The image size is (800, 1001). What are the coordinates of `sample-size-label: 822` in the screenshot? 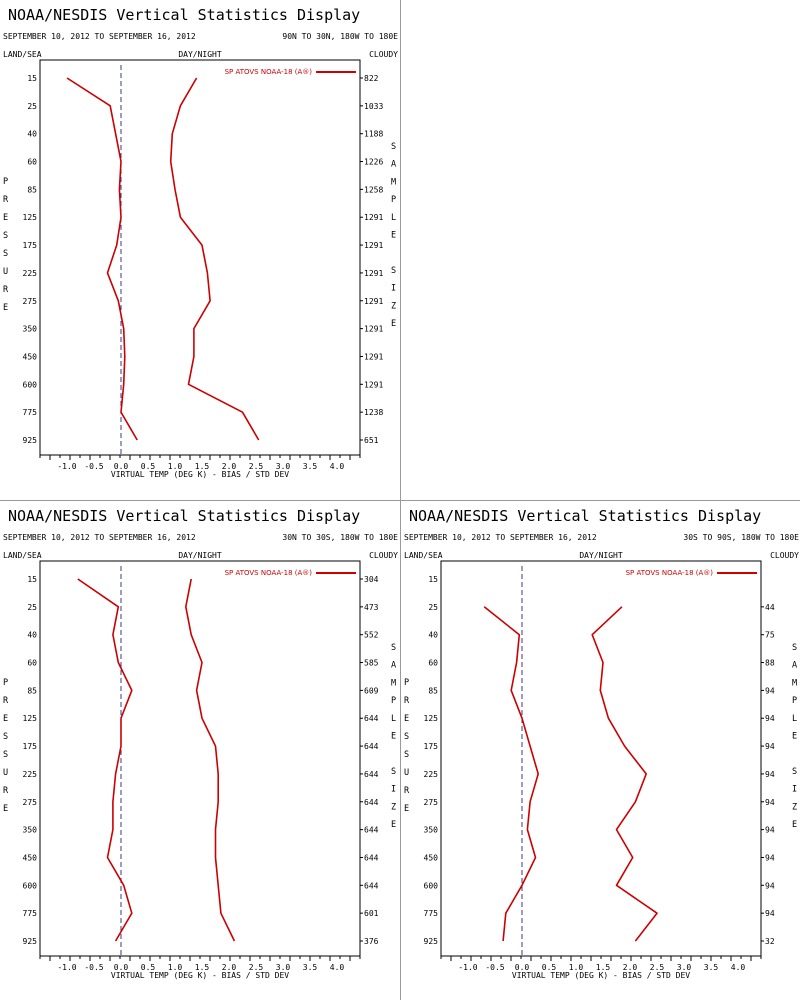 It's located at (371, 78).